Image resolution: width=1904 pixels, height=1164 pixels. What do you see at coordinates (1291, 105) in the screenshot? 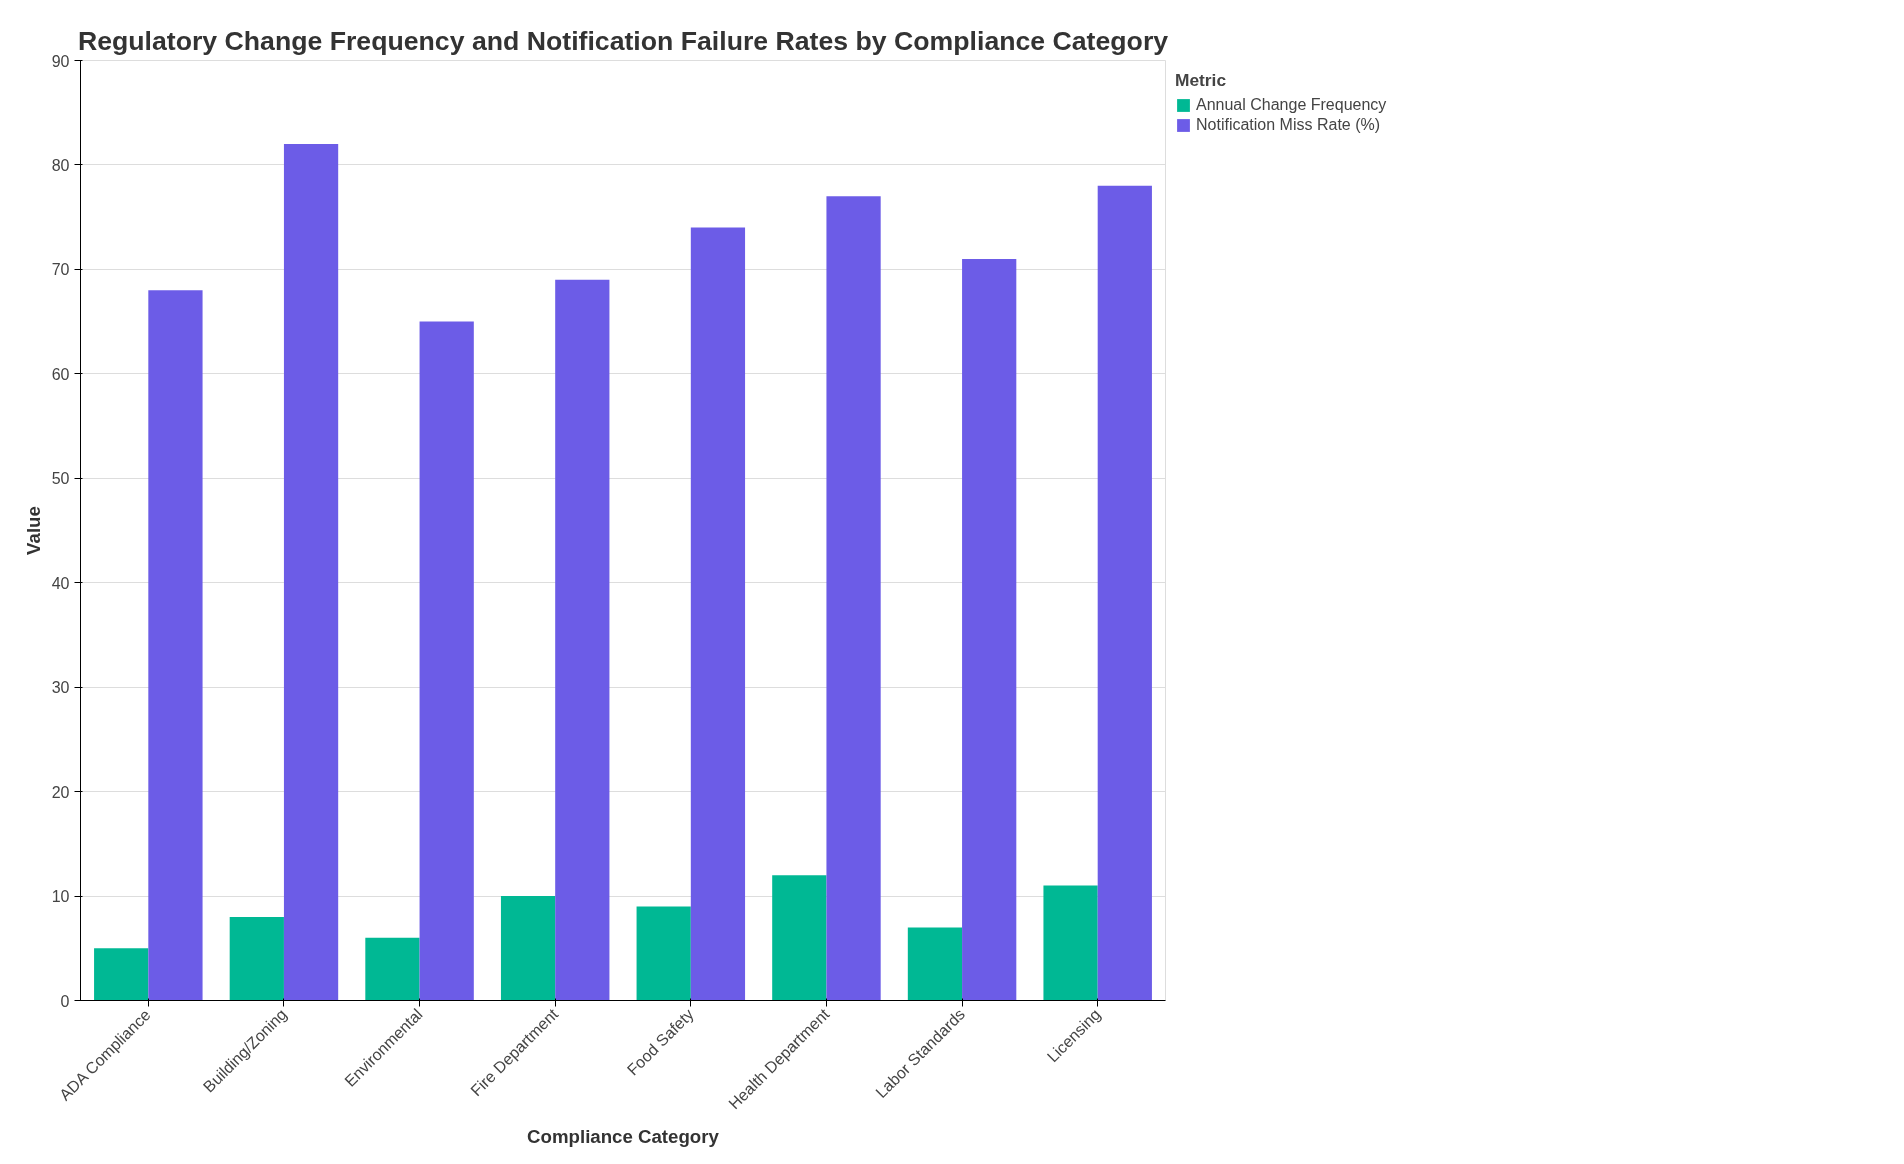
I see `legend-label: Annual Change Frequency` at bounding box center [1291, 105].